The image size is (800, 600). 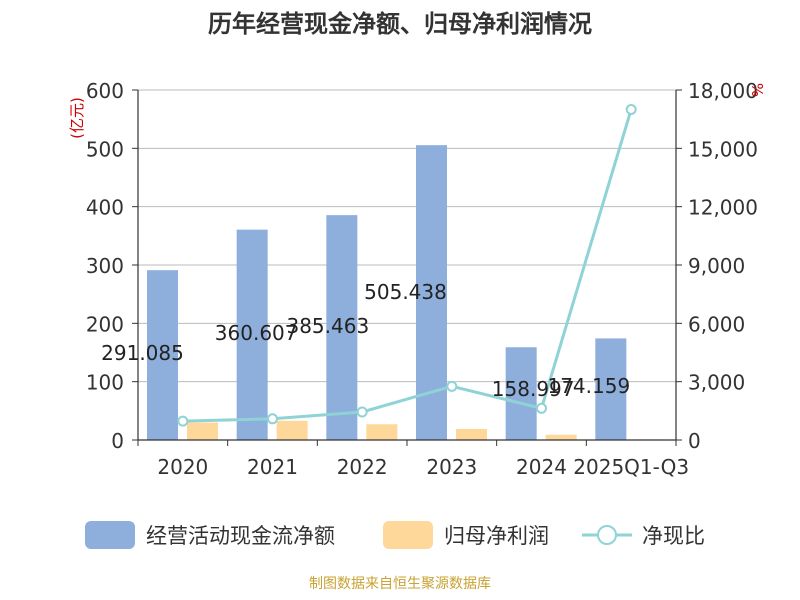 What do you see at coordinates (631, 467) in the screenshot?
I see `x-tick-label: 2025Q1-Q3` at bounding box center [631, 467].